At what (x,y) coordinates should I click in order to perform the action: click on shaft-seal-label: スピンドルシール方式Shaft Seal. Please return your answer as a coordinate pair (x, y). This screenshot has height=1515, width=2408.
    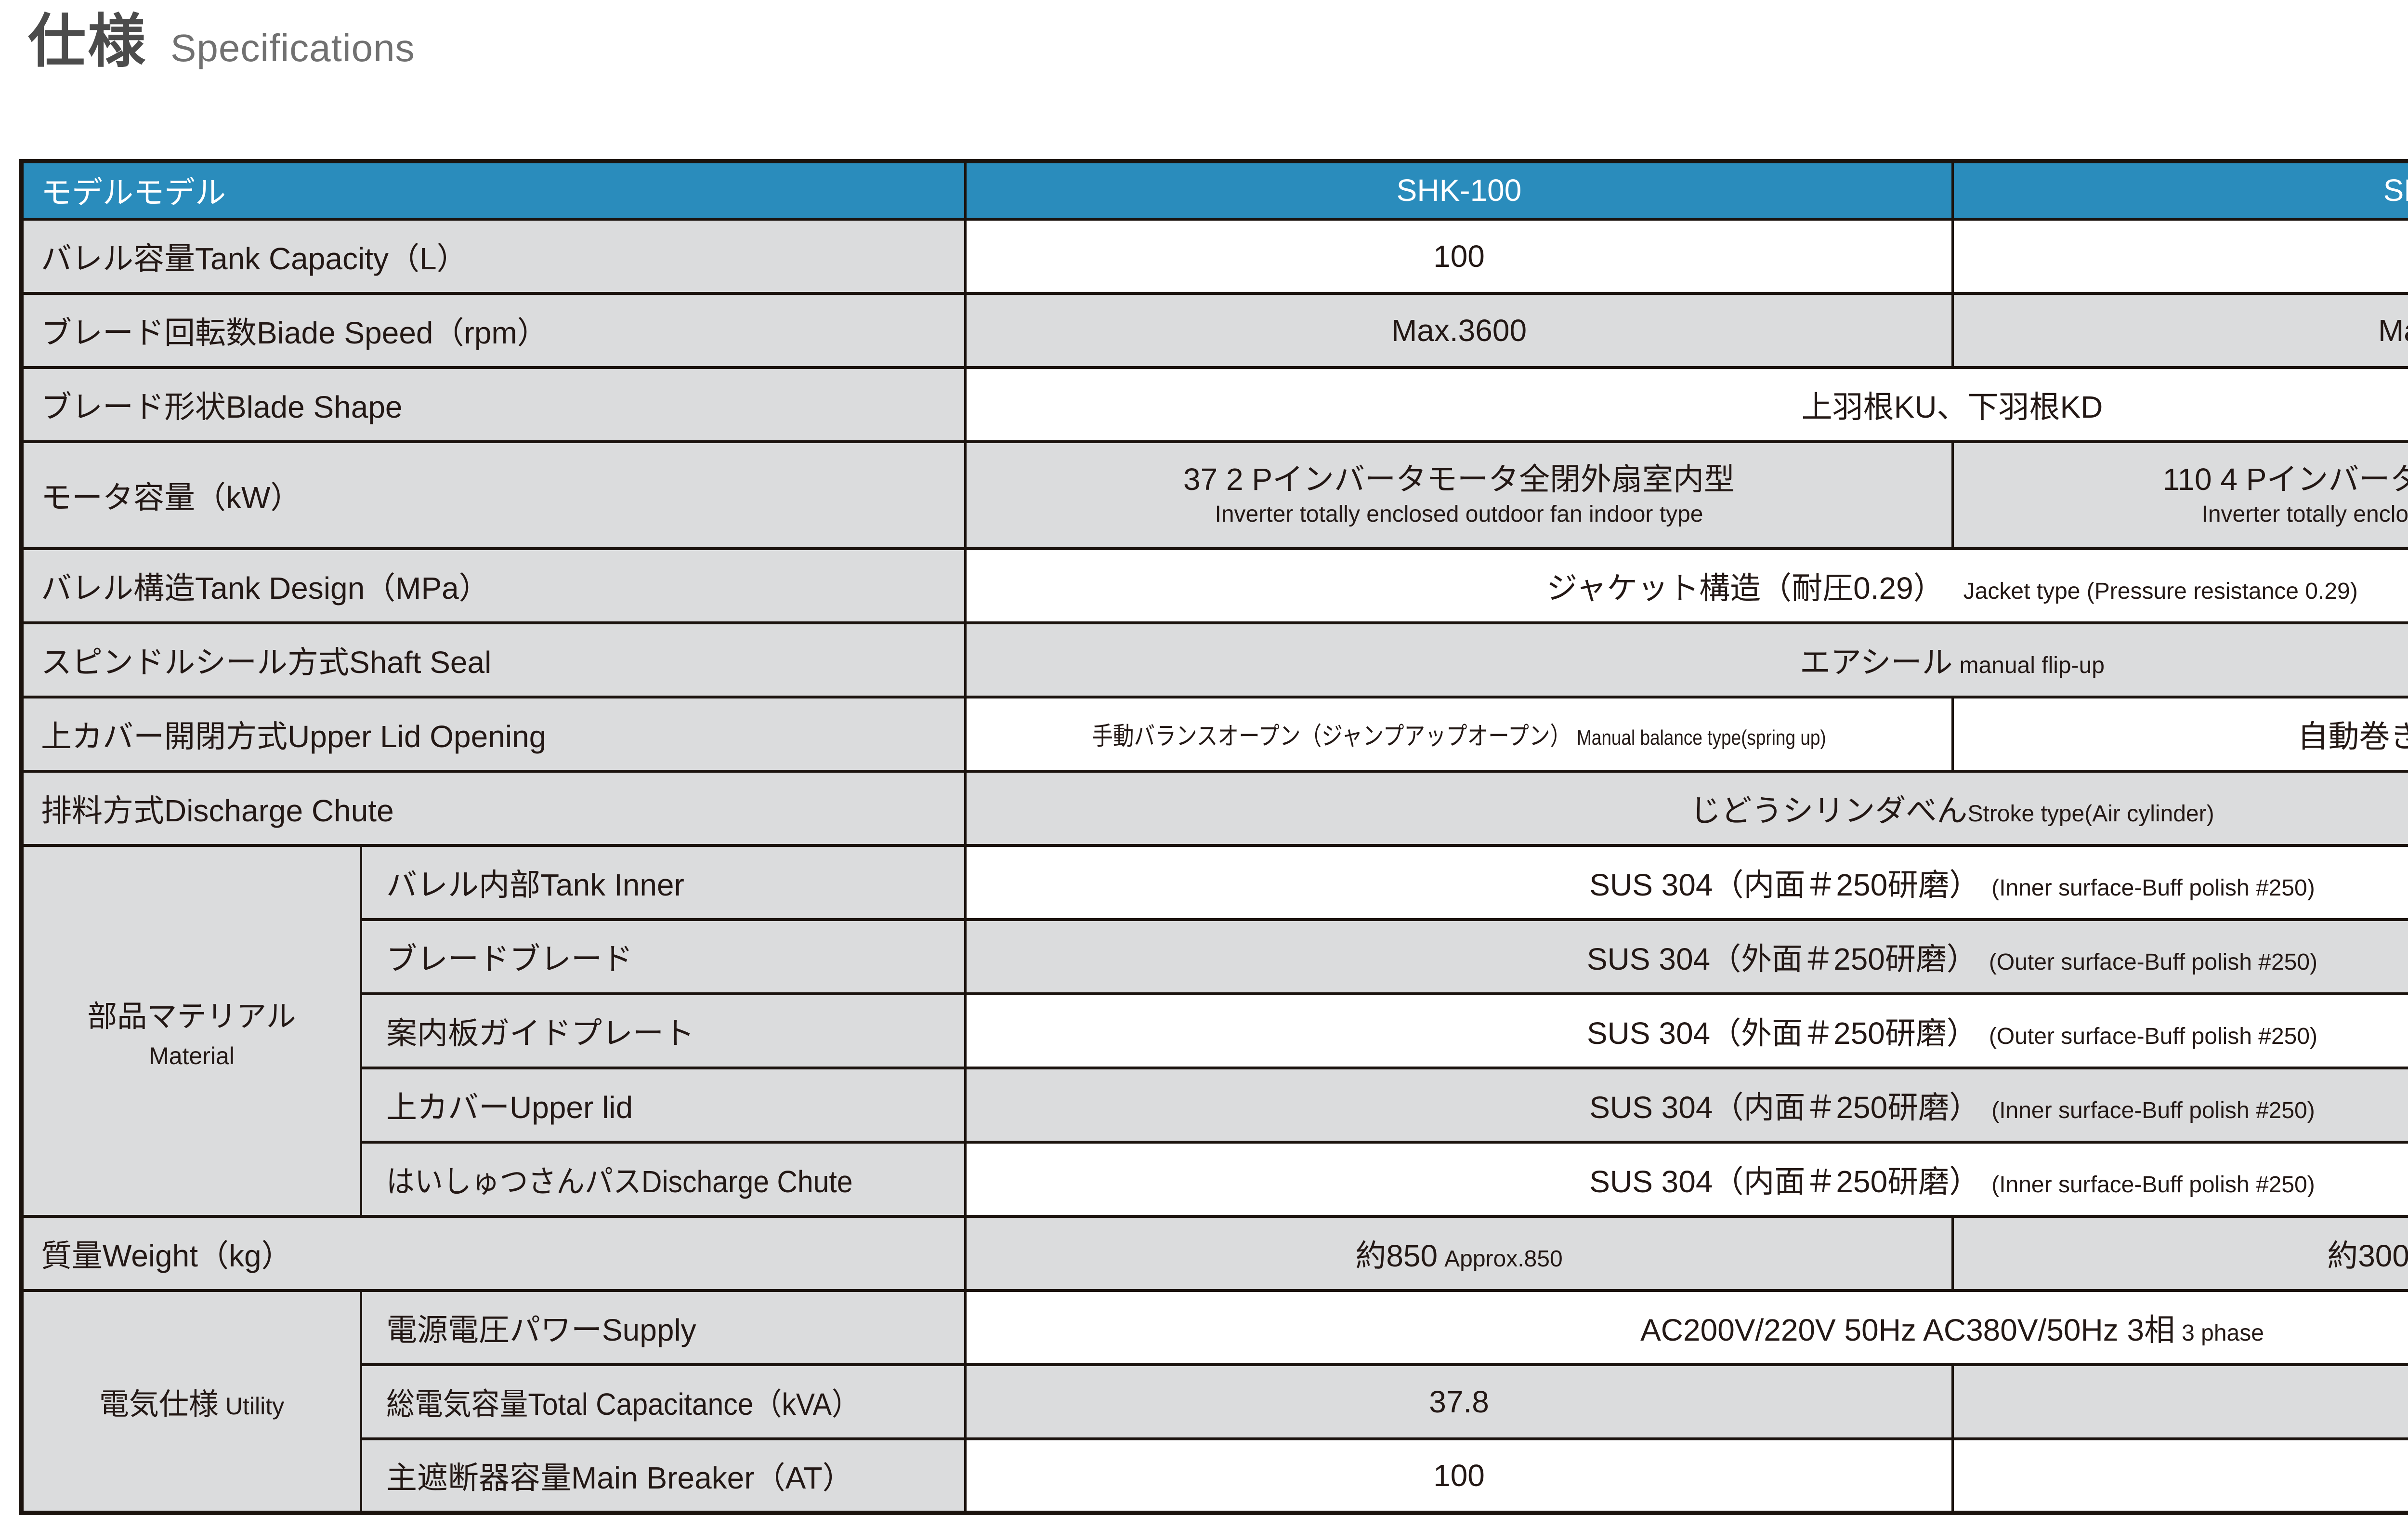
    Looking at the image, I should click on (494, 660).